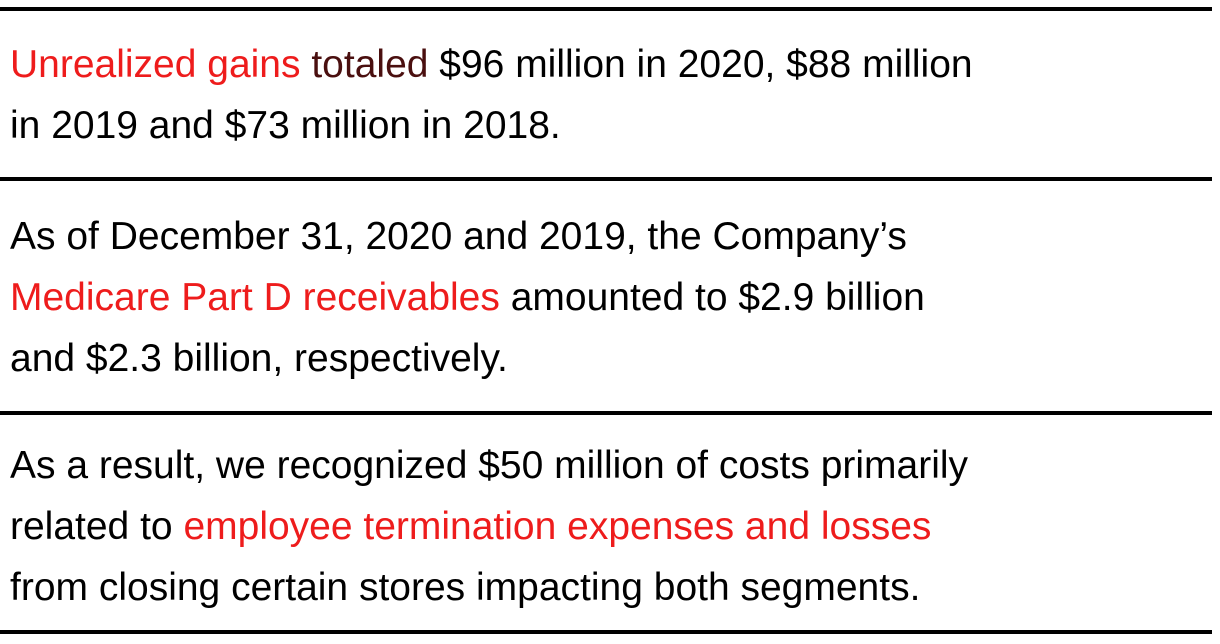  I want to click on passage-text: and $2.3 billion, respectively., so click(259, 358).